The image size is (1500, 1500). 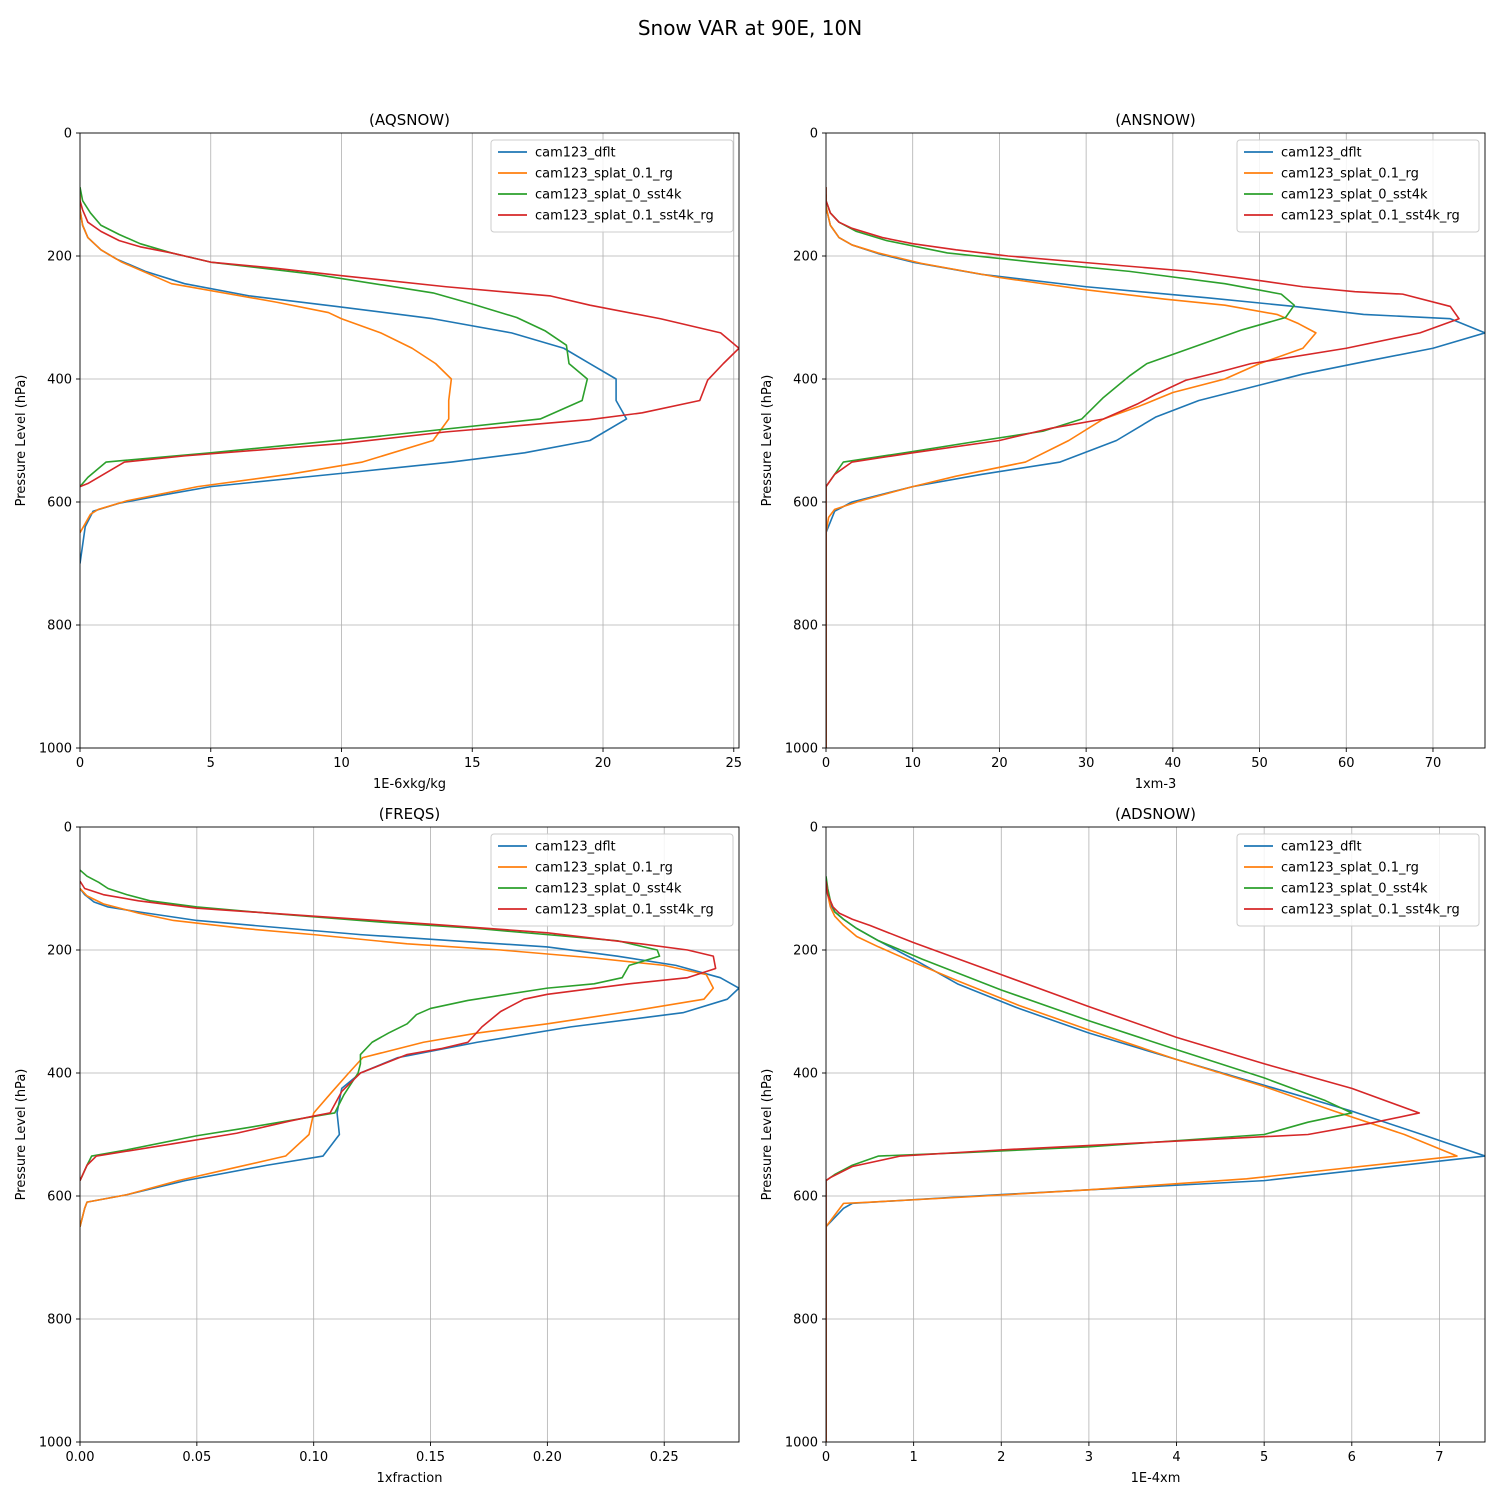 What do you see at coordinates (1155, 814) in the screenshot?
I see `axes-title: (ADSNOW)` at bounding box center [1155, 814].